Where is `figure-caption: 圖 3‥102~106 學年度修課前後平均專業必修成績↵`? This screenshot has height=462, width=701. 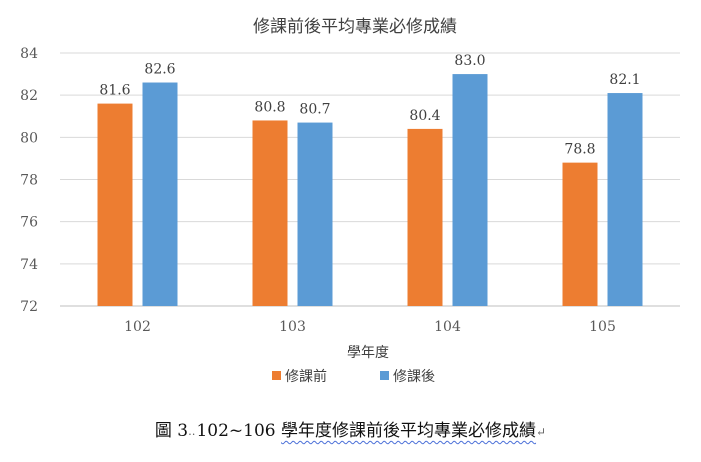
figure-caption: 圖 3‥102~106 學年度修課前後平均專業必修成績↵ is located at coordinates (350, 428).